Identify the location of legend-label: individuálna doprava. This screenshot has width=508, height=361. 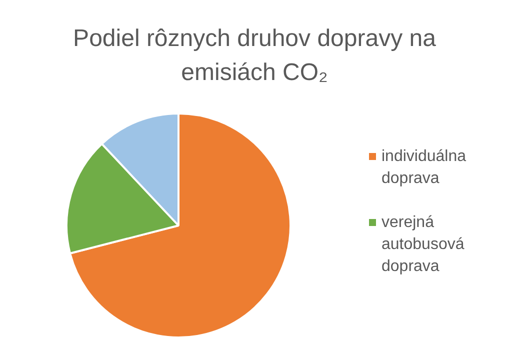
(424, 167).